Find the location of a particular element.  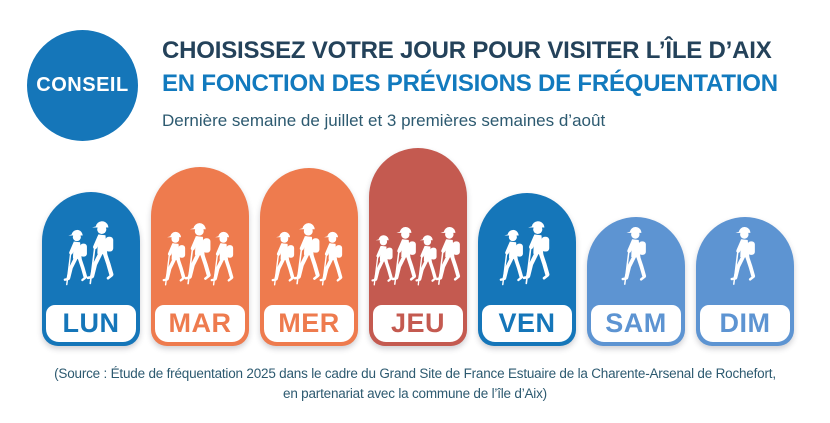

conseil-badge-label: CONSEIL is located at coordinates (82, 85).